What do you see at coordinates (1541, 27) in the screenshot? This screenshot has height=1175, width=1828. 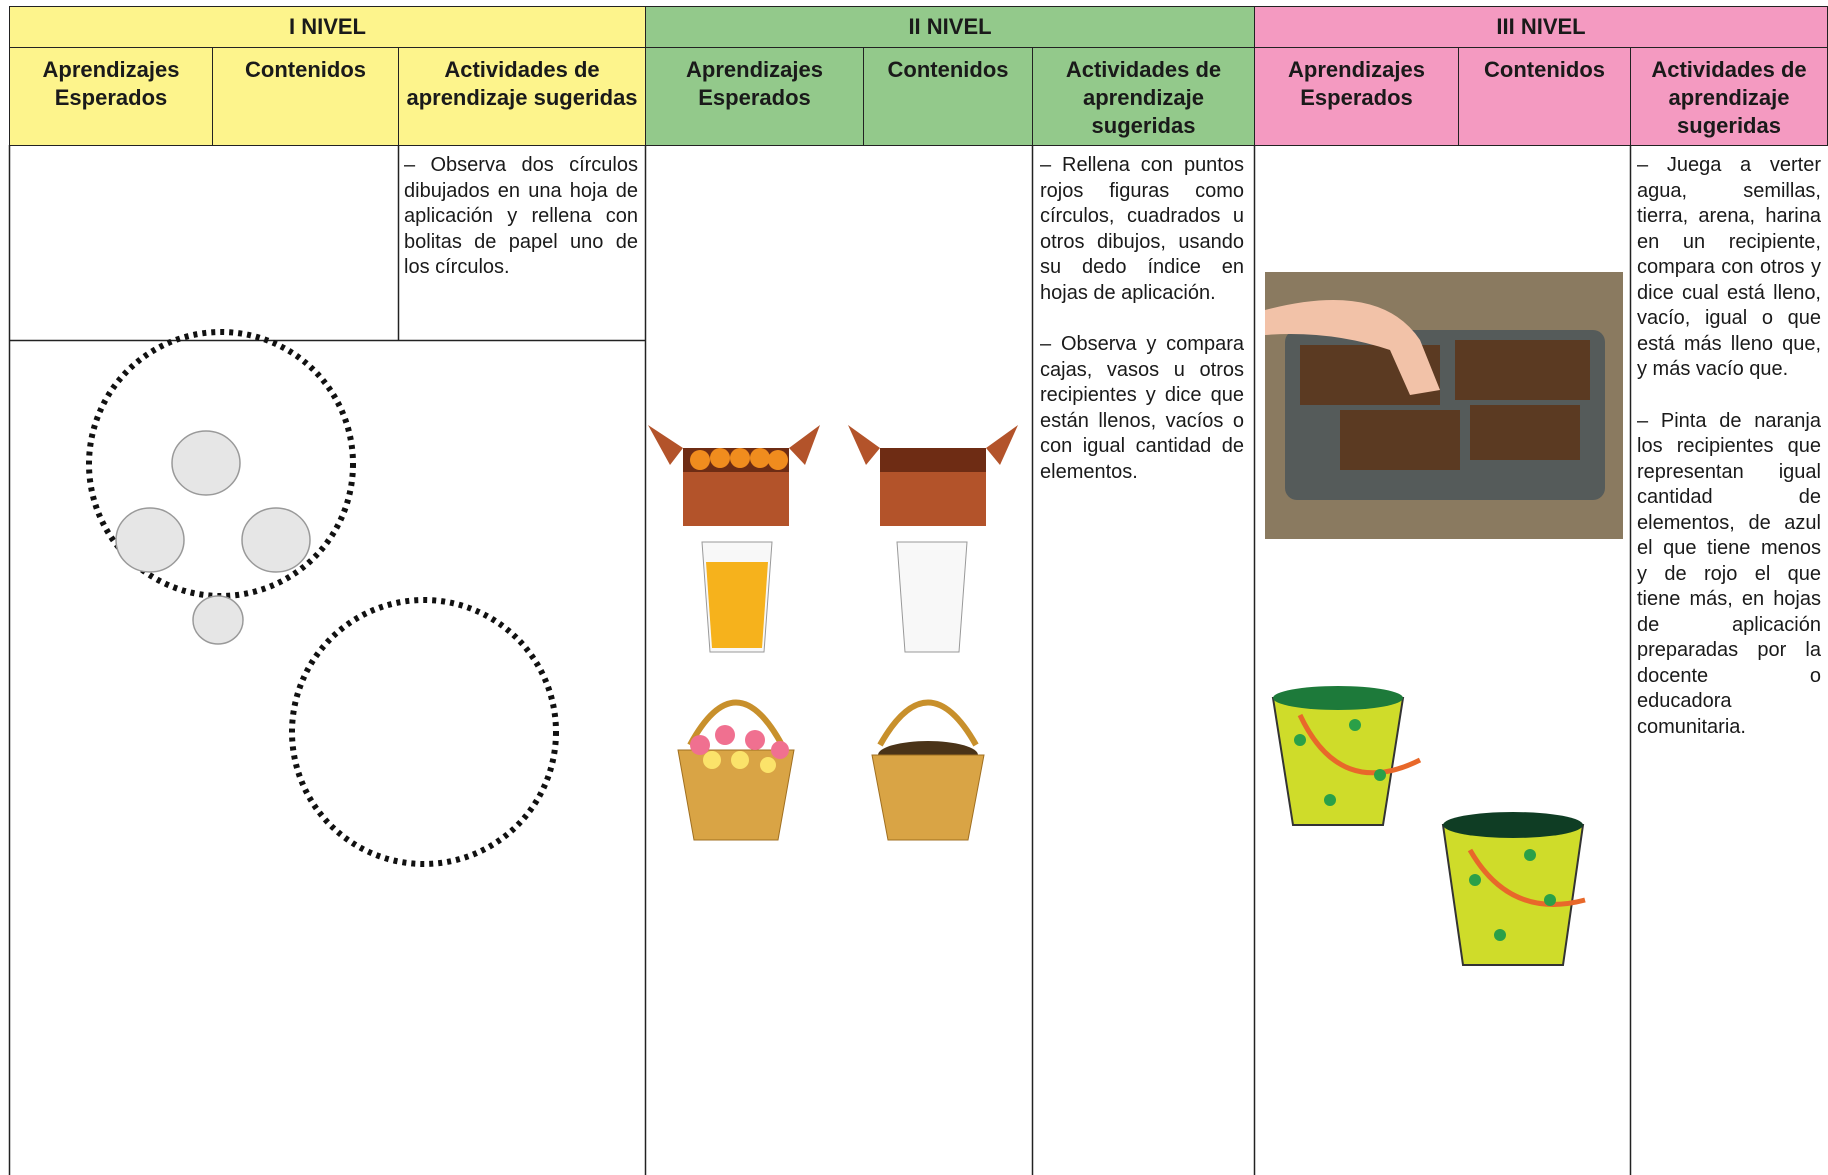 I see `level-title: III NIVEL` at bounding box center [1541, 27].